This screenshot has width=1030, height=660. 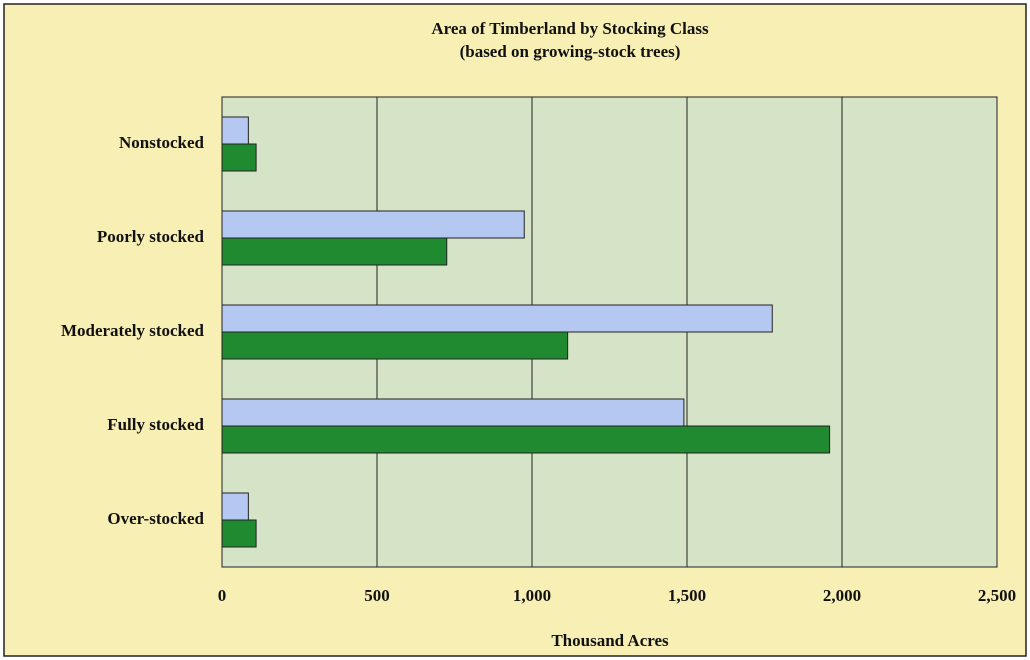 I want to click on x-tick-label: 2,500, so click(x=997, y=595).